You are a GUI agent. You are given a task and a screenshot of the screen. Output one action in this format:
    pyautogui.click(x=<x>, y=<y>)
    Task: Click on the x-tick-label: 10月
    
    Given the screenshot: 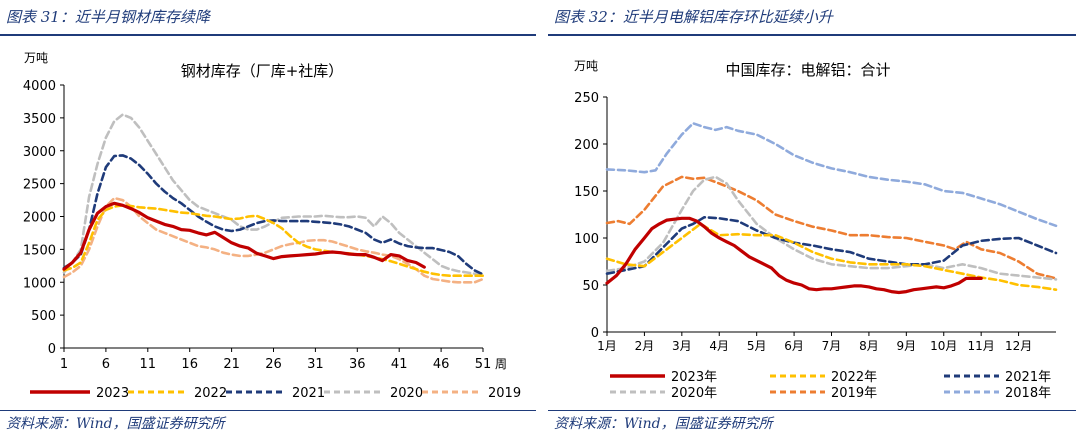 What is the action you would take?
    pyautogui.click(x=943, y=346)
    